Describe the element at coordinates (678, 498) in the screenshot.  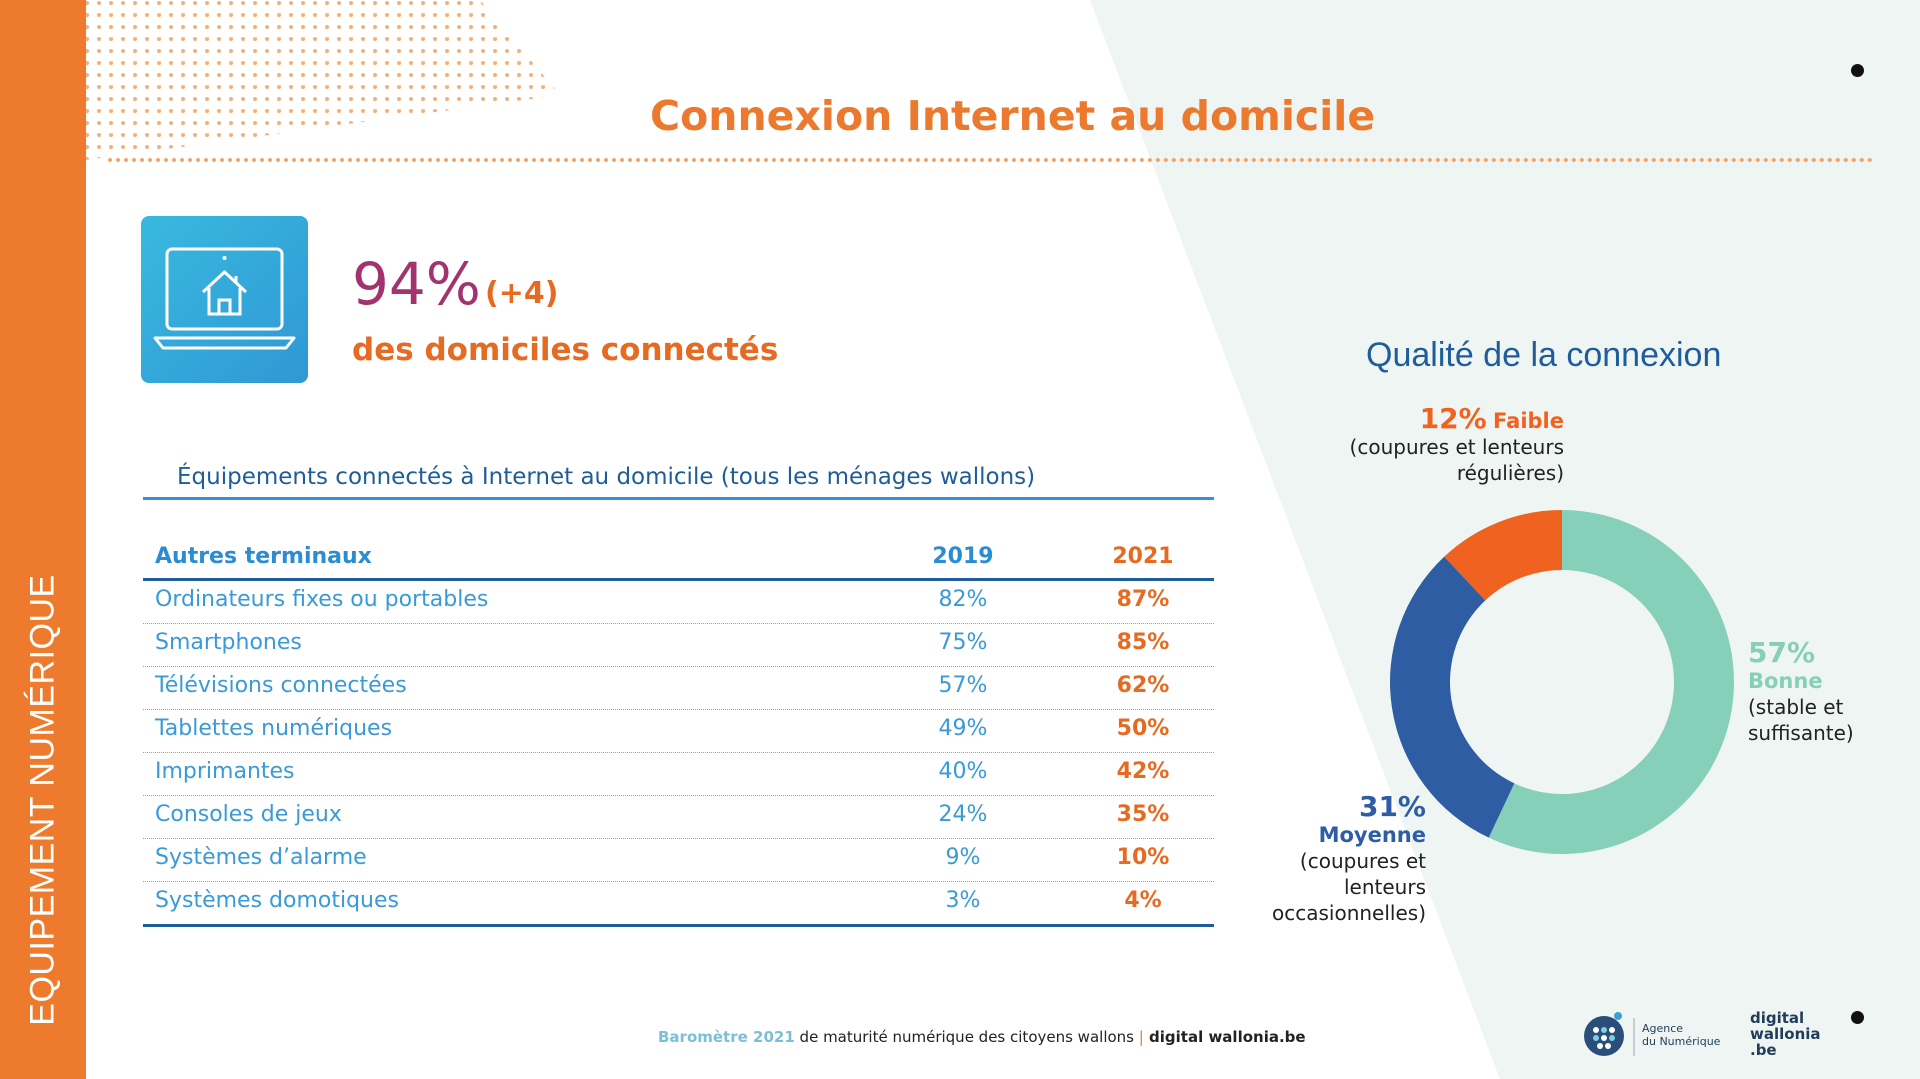
I see `table-title-rule` at that location.